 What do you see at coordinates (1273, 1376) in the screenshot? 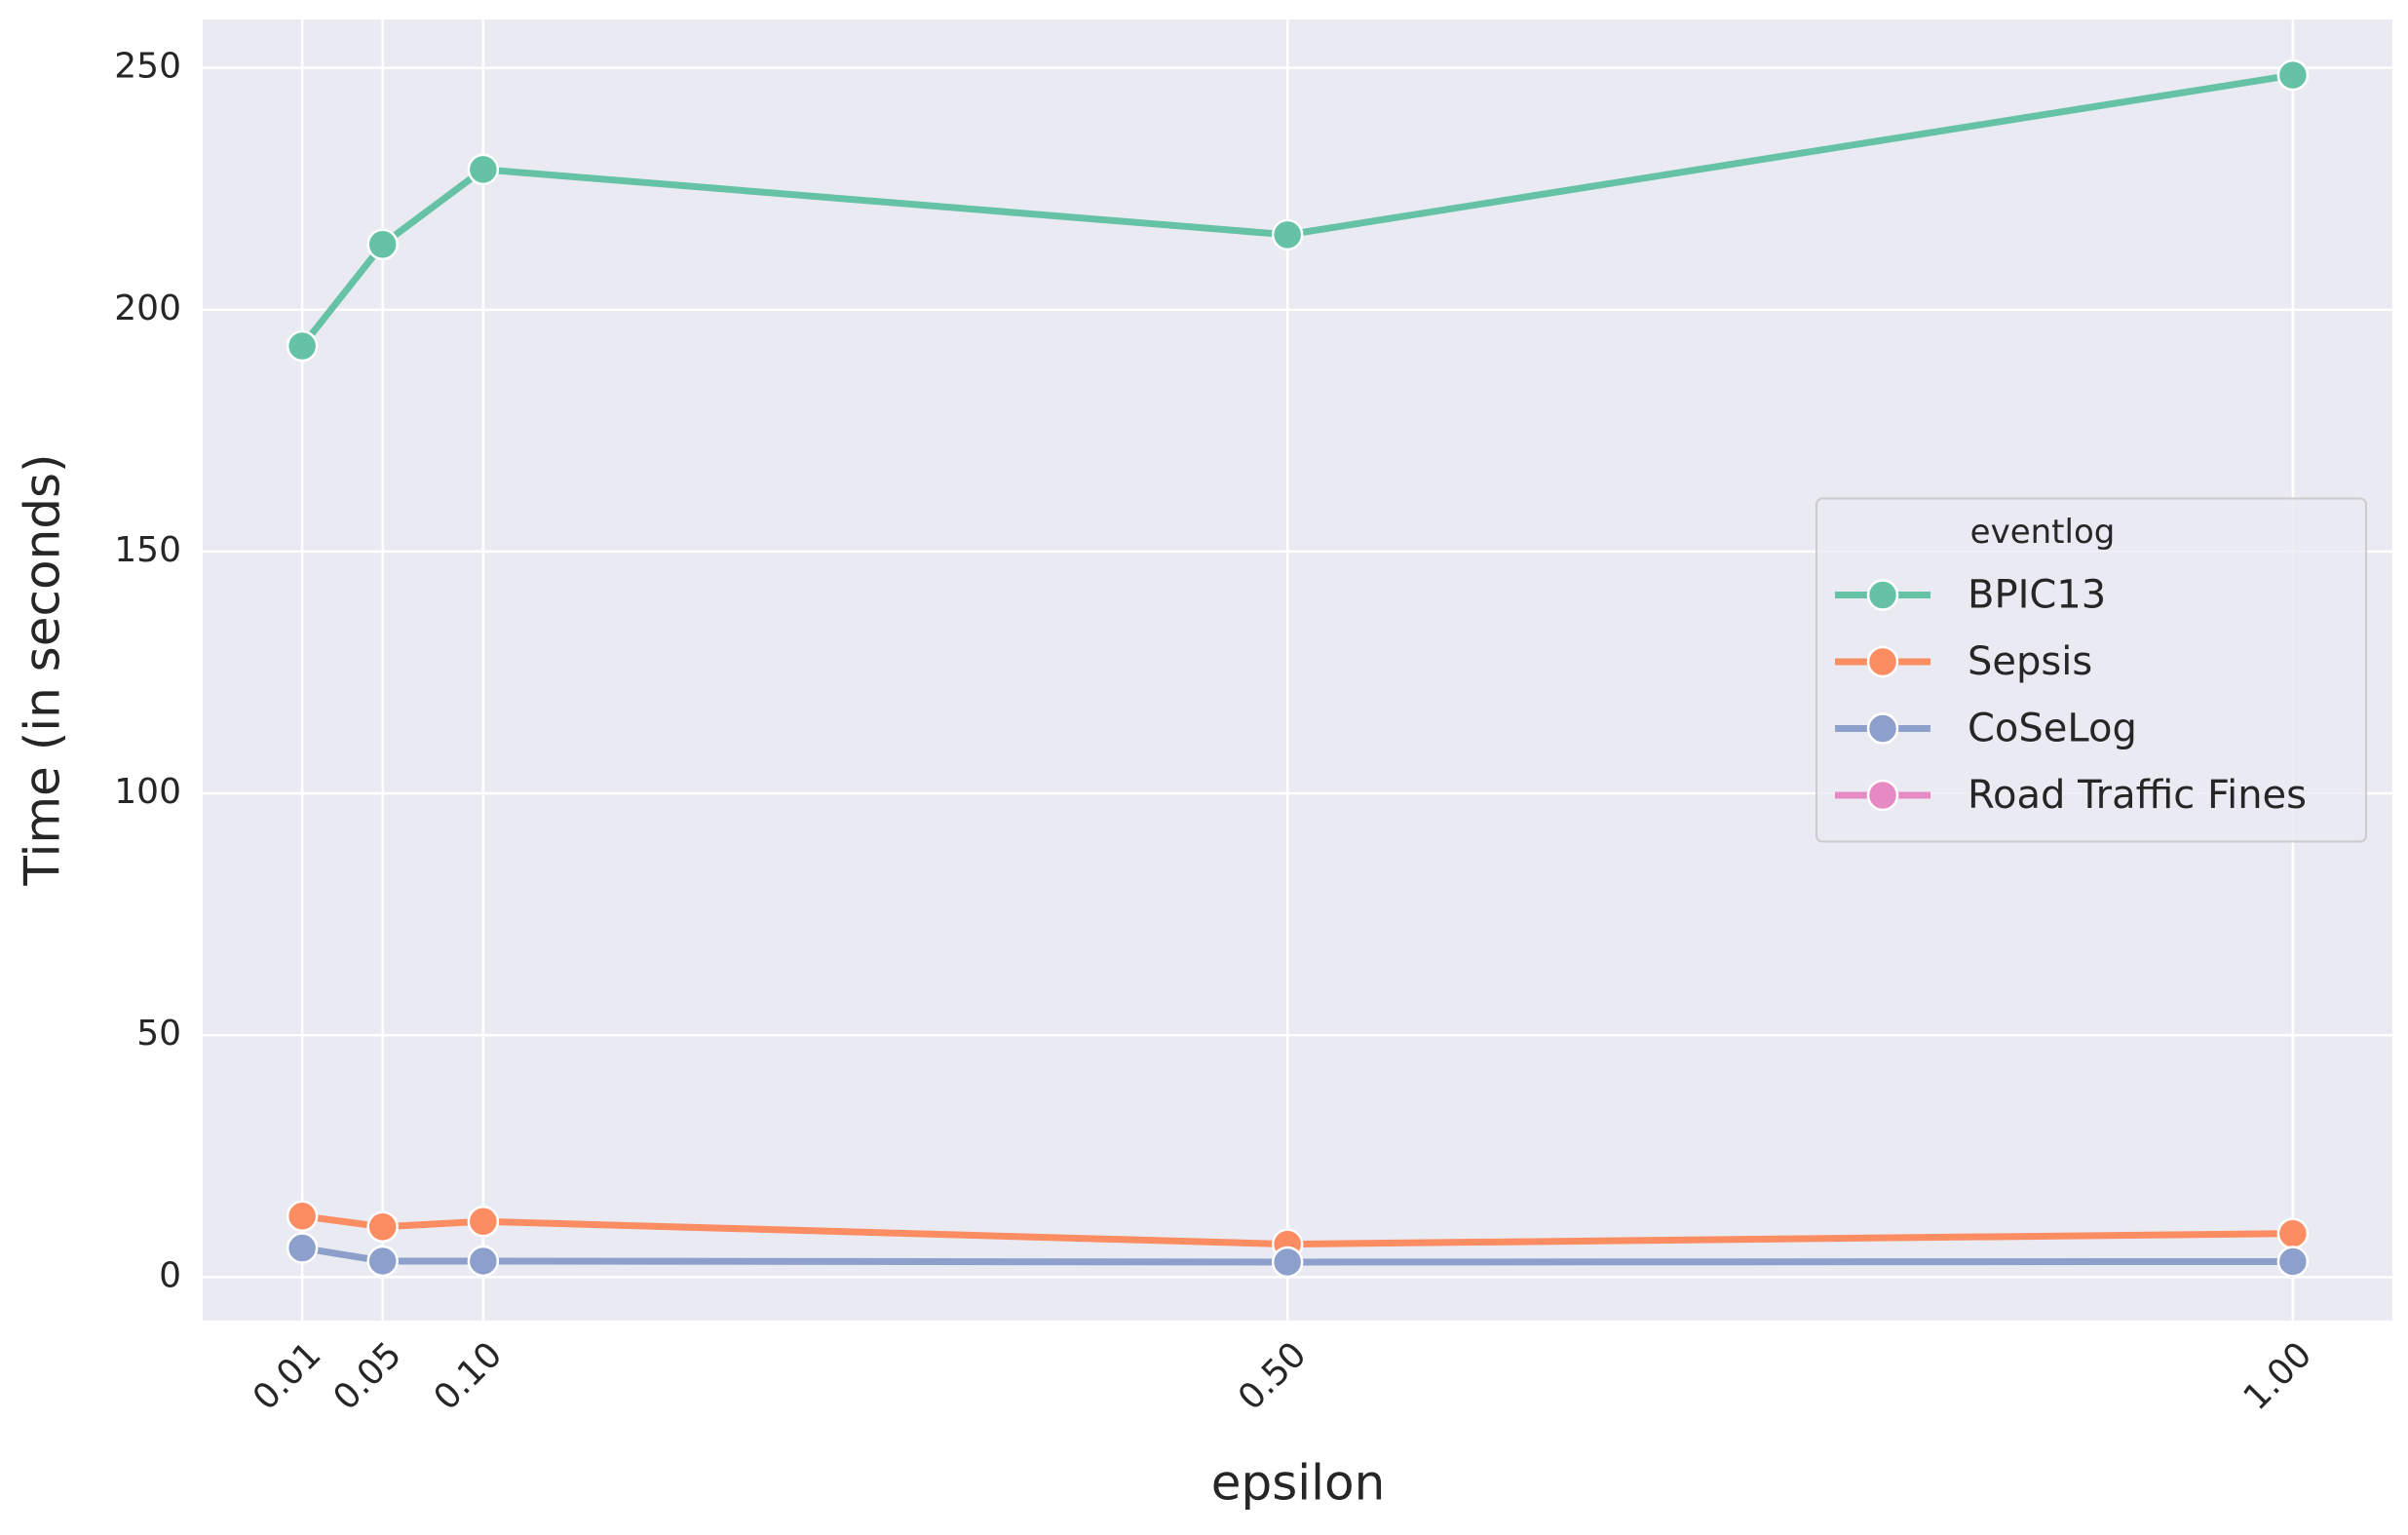
I see `x-tick-label: 0.50` at bounding box center [1273, 1376].